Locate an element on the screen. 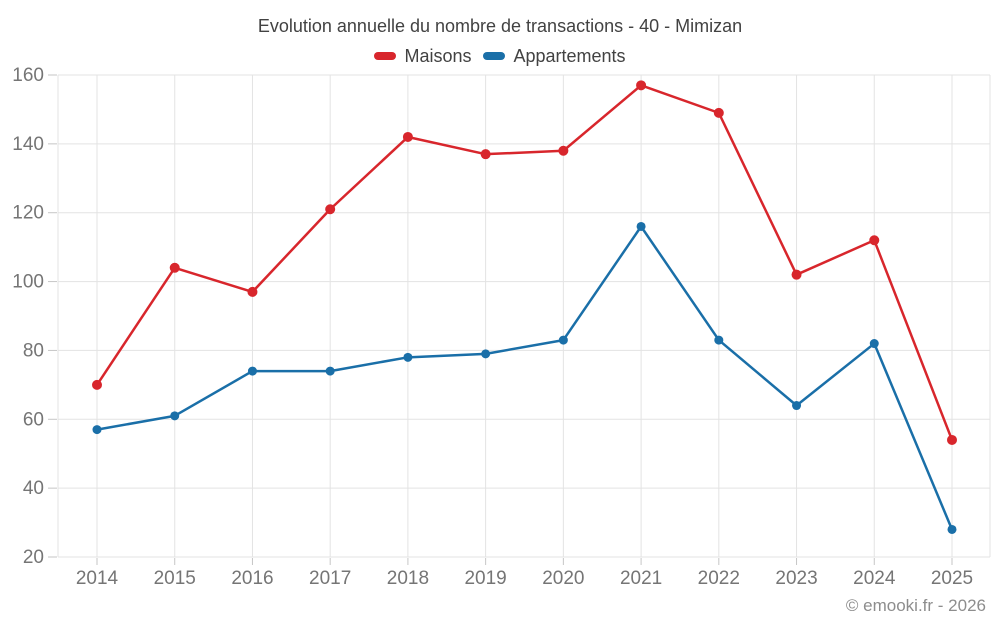 This screenshot has width=1000, height=625. appartements-swatch-icon is located at coordinates (494, 56).